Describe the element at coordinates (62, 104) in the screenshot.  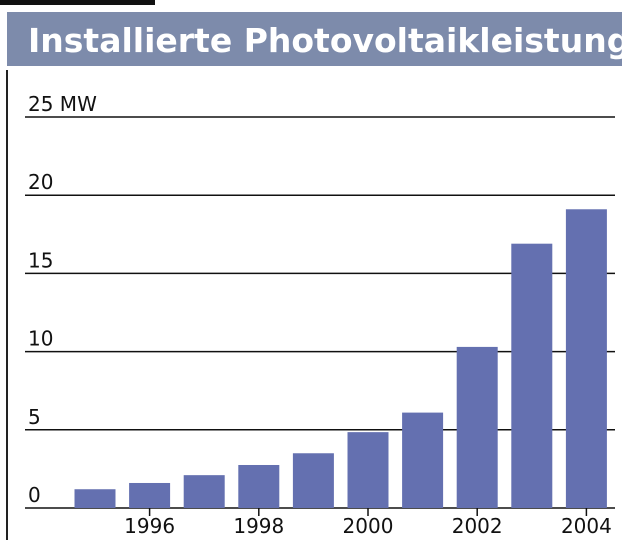
I see `y-tick-label: 25 MW` at that location.